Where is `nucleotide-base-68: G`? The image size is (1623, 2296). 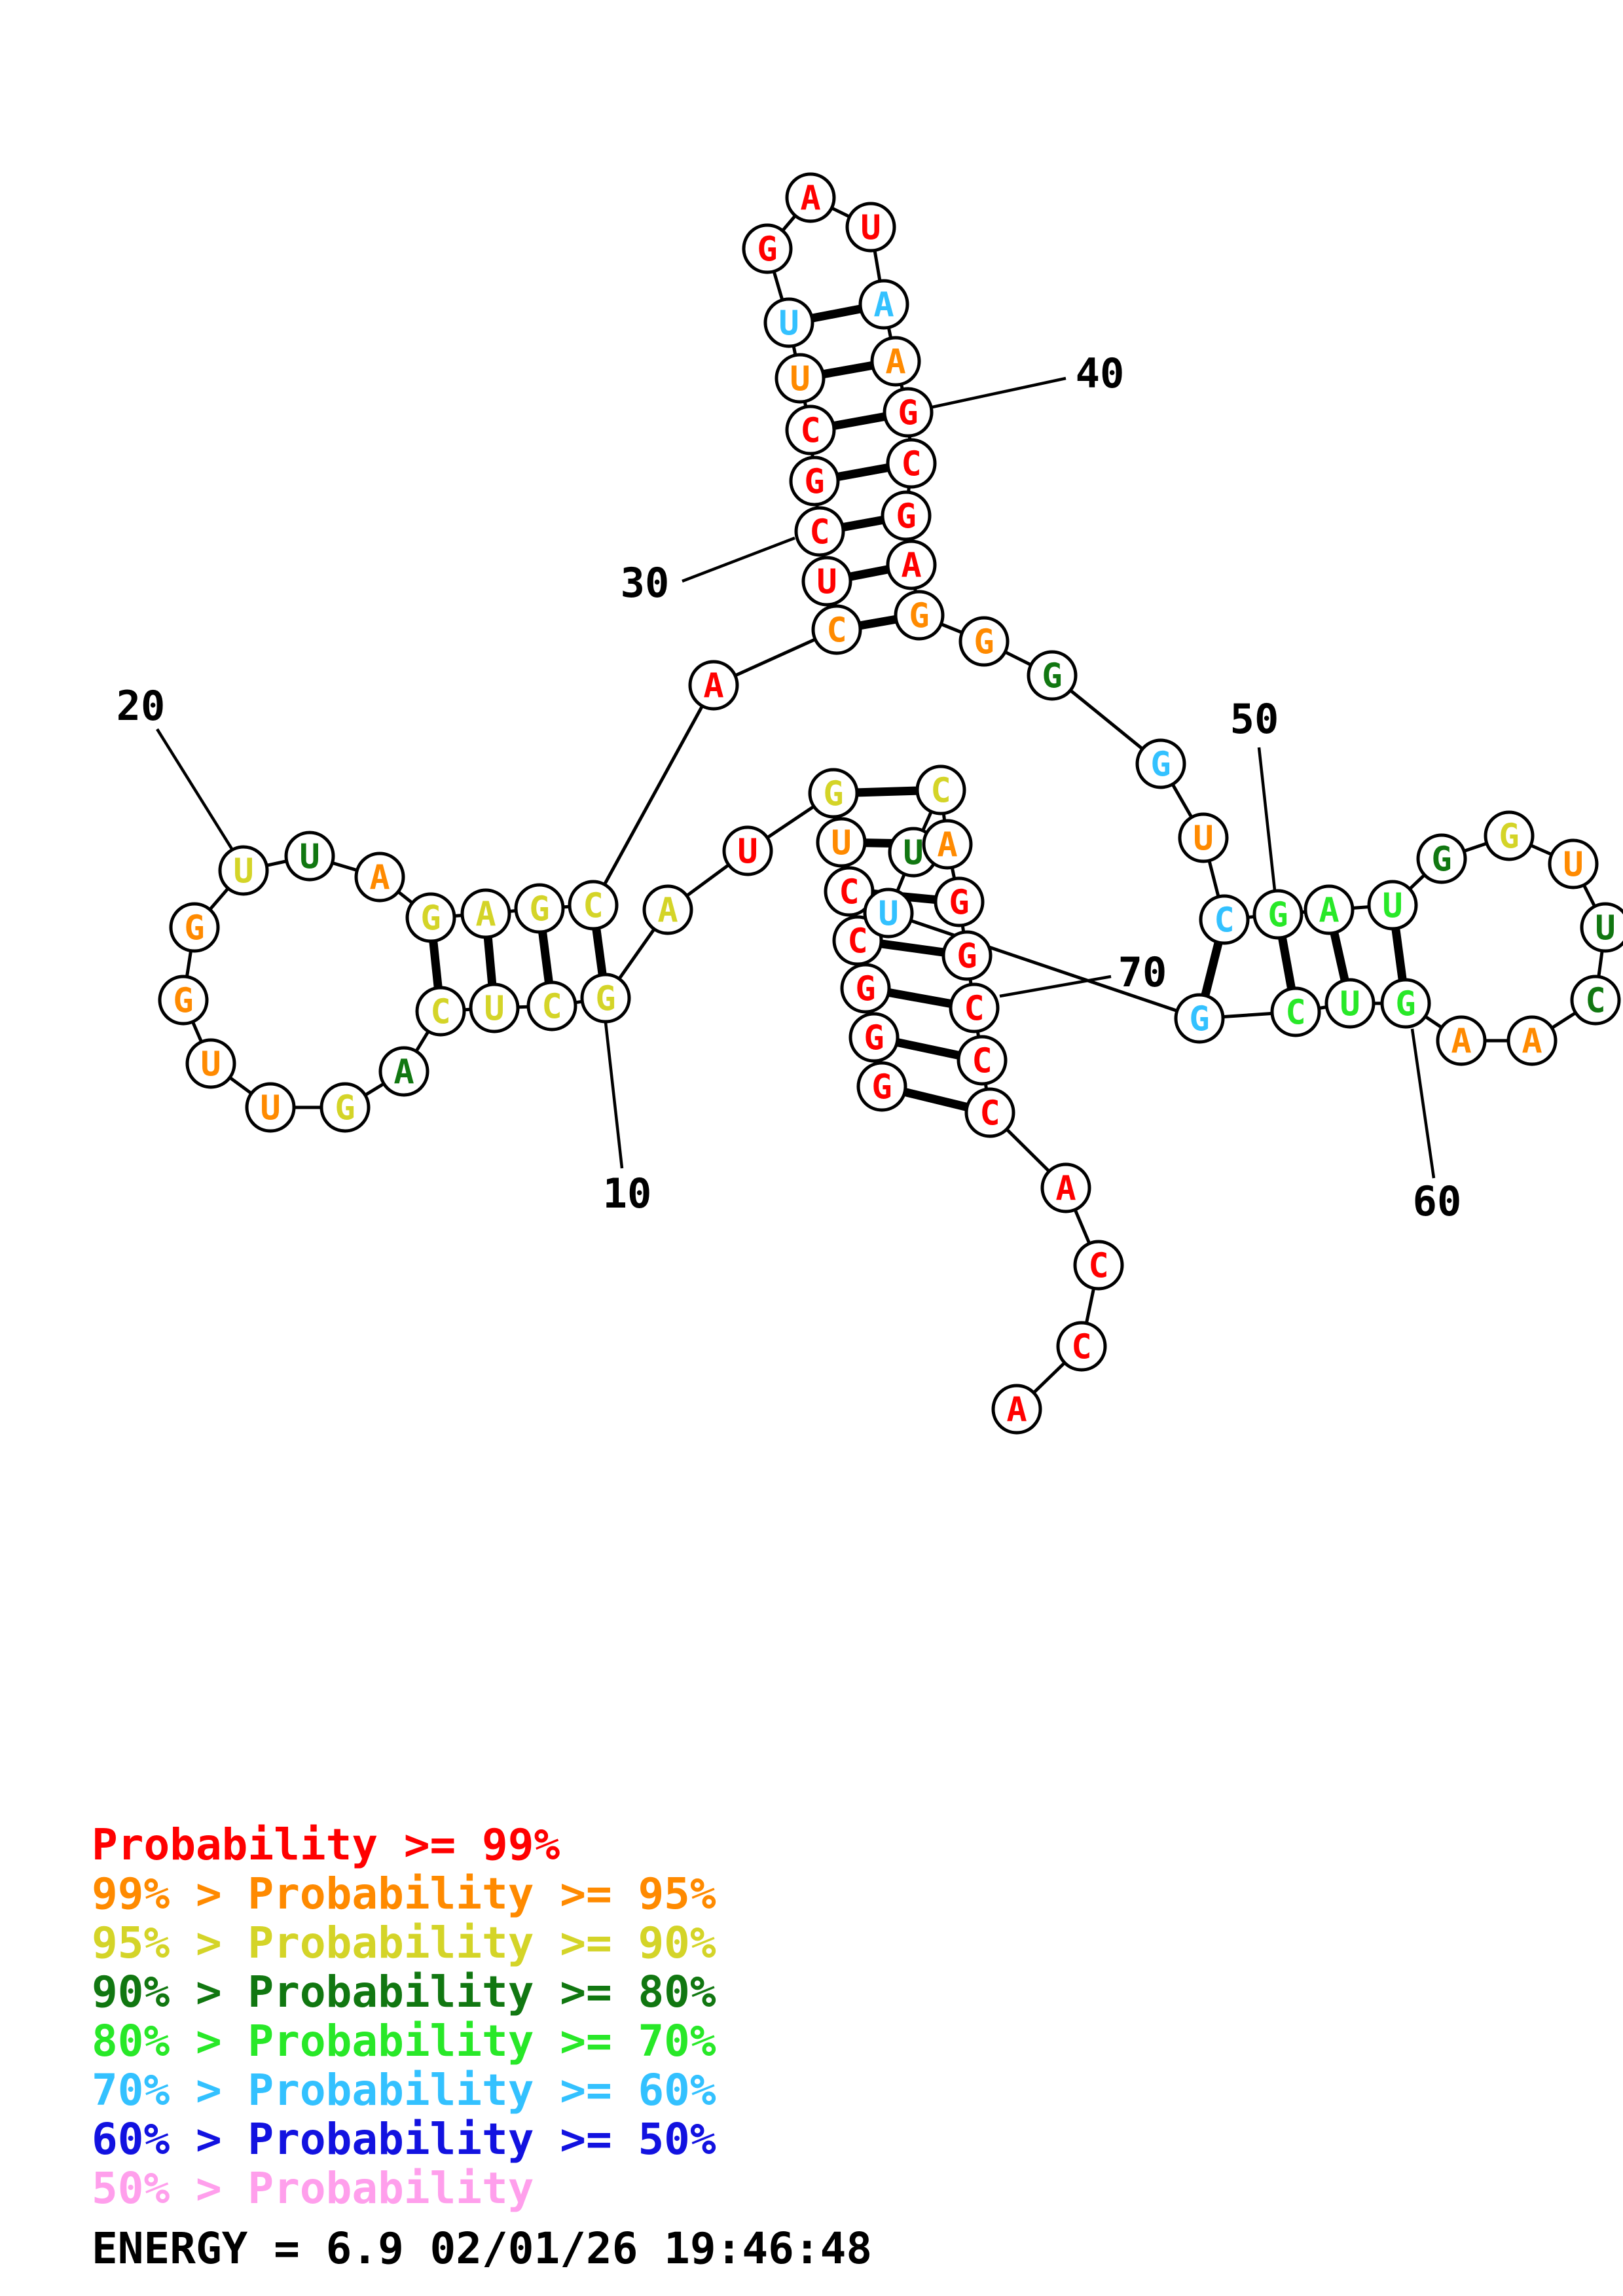
nucleotide-base-68: G is located at coordinates (959, 903).